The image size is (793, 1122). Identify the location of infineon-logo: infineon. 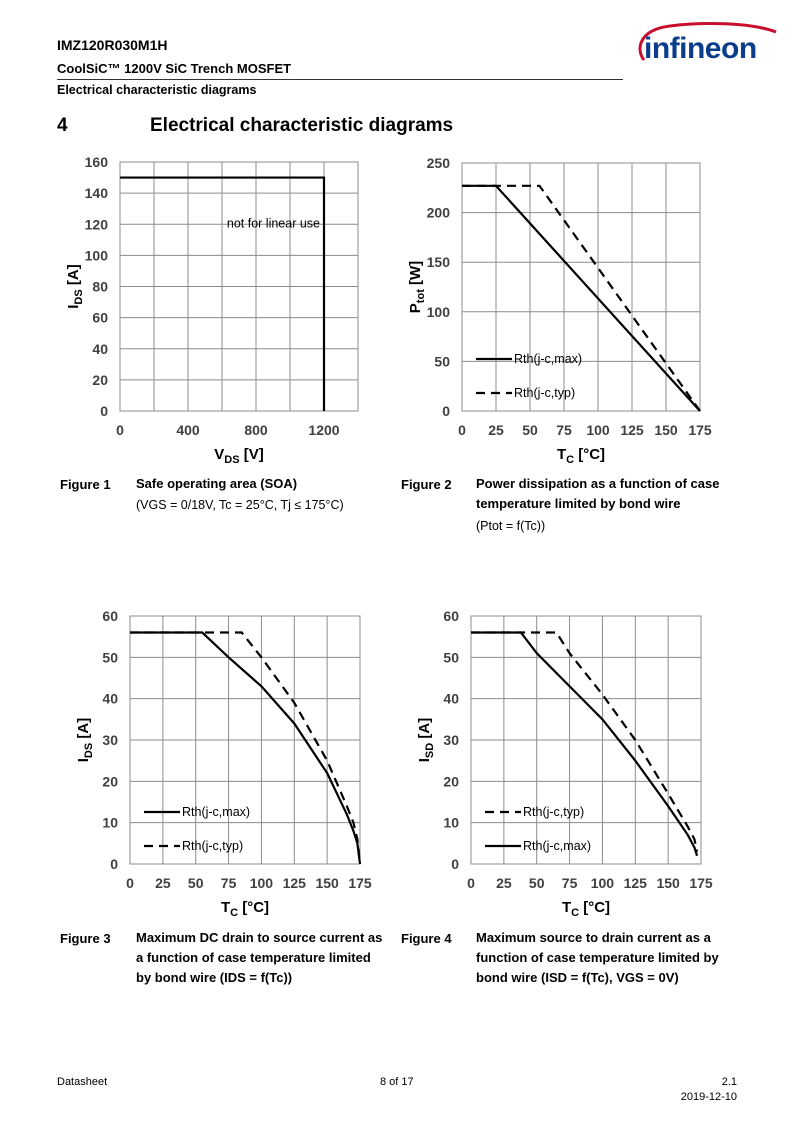
(704, 48).